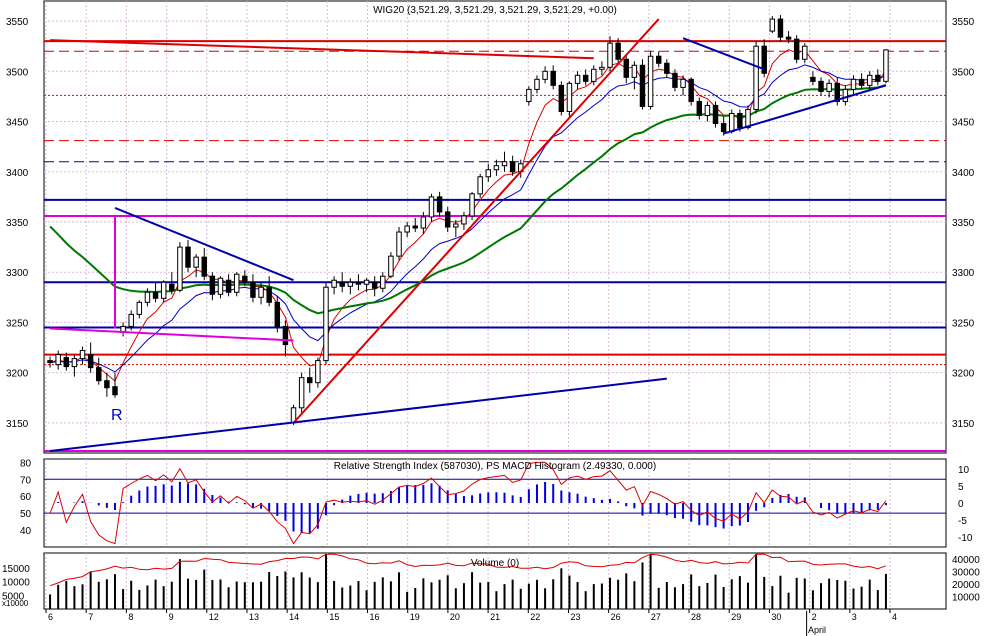 The image size is (994, 636). Describe the element at coordinates (963, 273) in the screenshot. I see `y-tick-label-right: 3300` at that location.